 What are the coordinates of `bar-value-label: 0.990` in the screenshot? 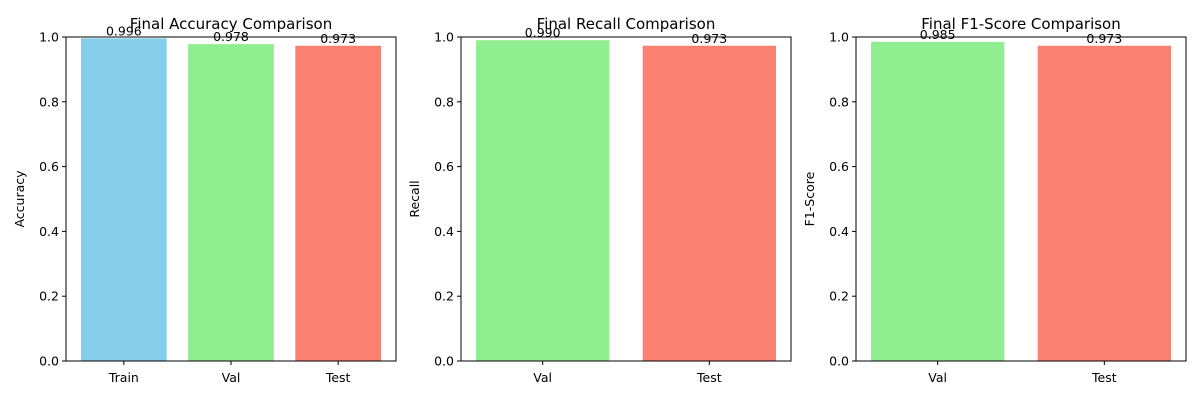 It's located at (543, 32).